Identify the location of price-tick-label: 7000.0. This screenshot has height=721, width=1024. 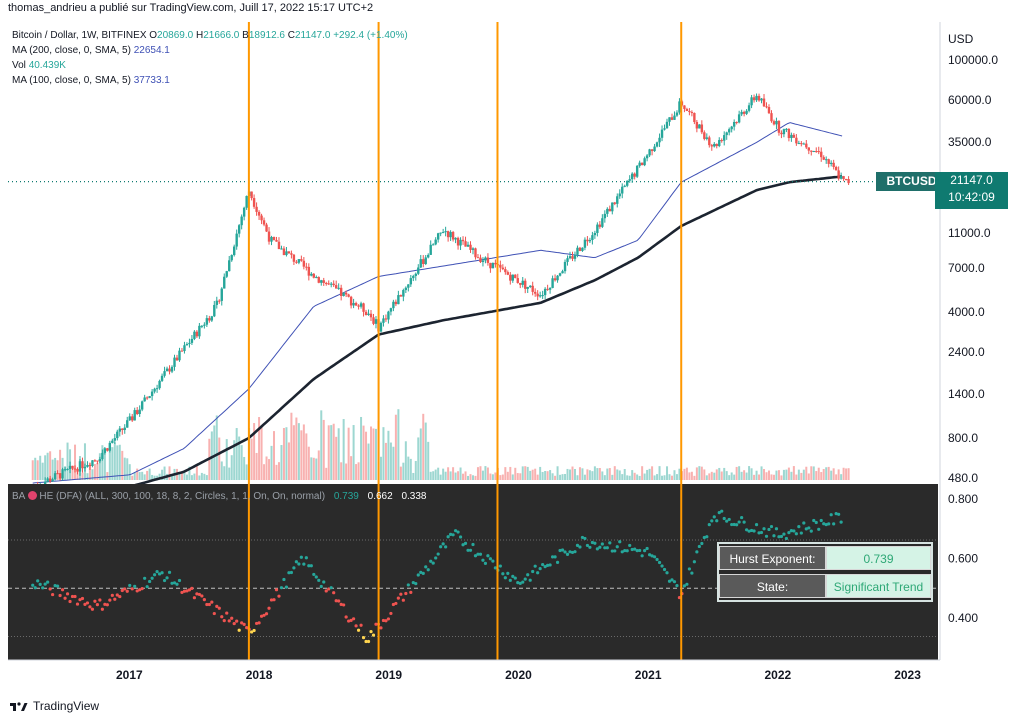
(966, 268).